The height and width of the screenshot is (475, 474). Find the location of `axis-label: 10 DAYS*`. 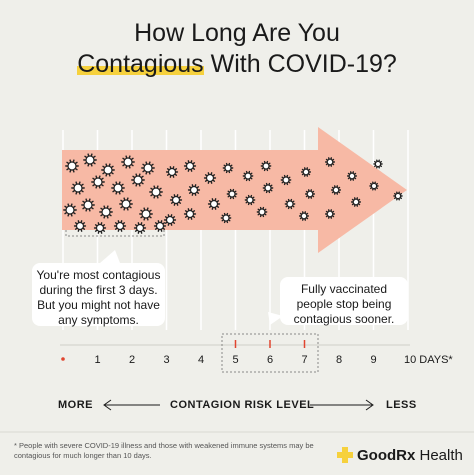

axis-label: 10 DAYS* is located at coordinates (428, 360).